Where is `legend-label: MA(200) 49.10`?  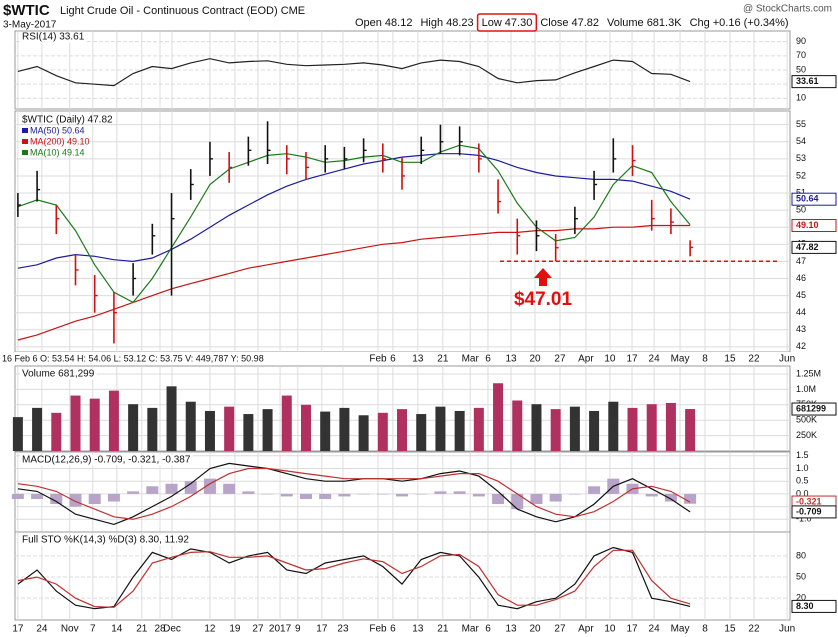 legend-label: MA(200) 49.10 is located at coordinates (60, 141).